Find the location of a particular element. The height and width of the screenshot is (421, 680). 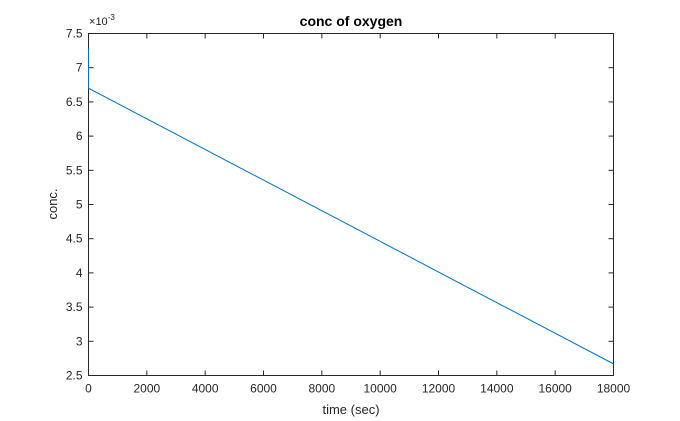

x-tick-label: 14000 is located at coordinates (497, 389).